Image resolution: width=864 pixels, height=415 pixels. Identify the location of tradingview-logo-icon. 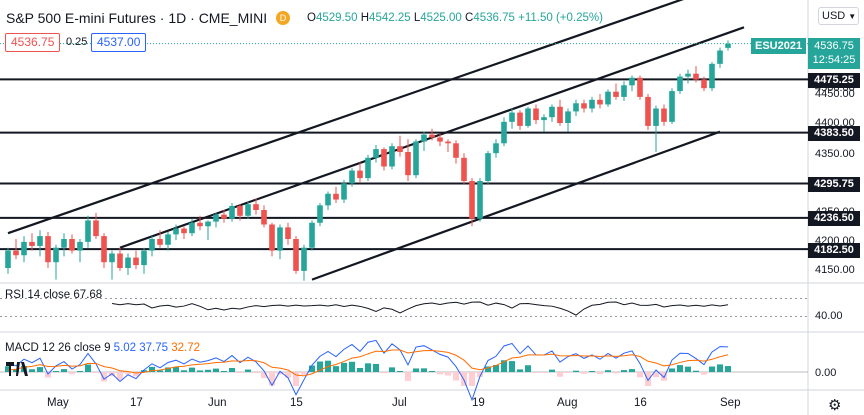
(17, 371).